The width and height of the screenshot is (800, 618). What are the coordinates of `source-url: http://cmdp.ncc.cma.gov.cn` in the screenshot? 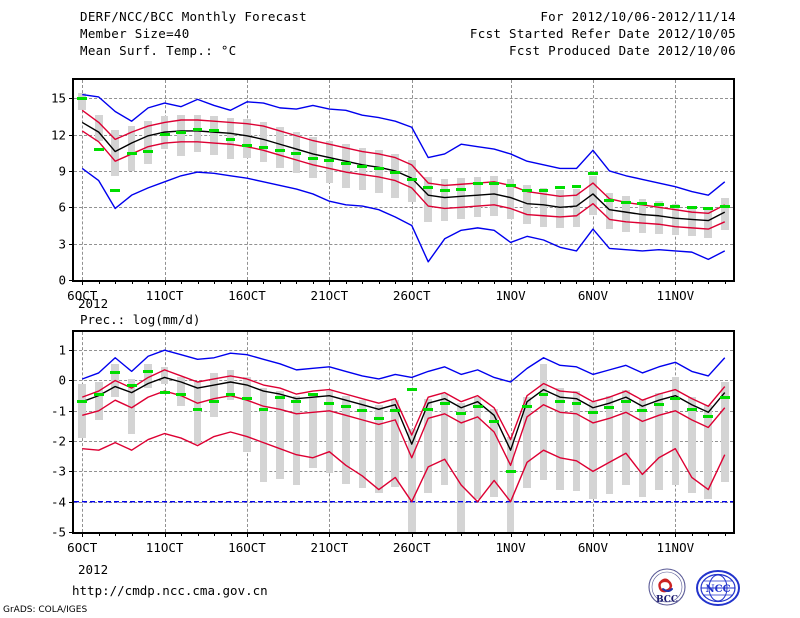 It's located at (170, 590).